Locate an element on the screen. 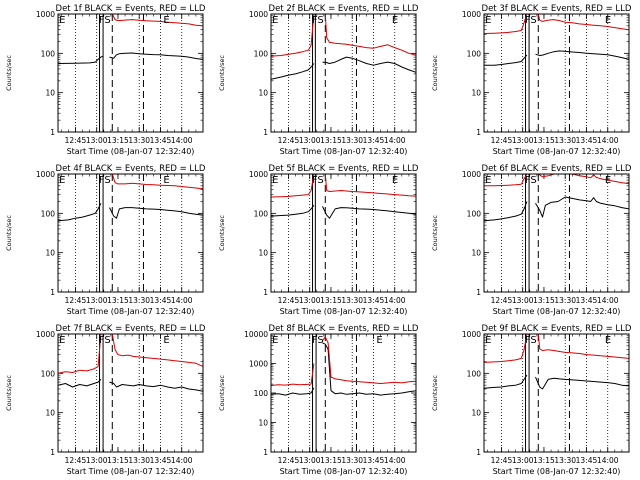  panel-title: Det 9f BLACK = Events, RED = LLD is located at coordinates (557, 329).